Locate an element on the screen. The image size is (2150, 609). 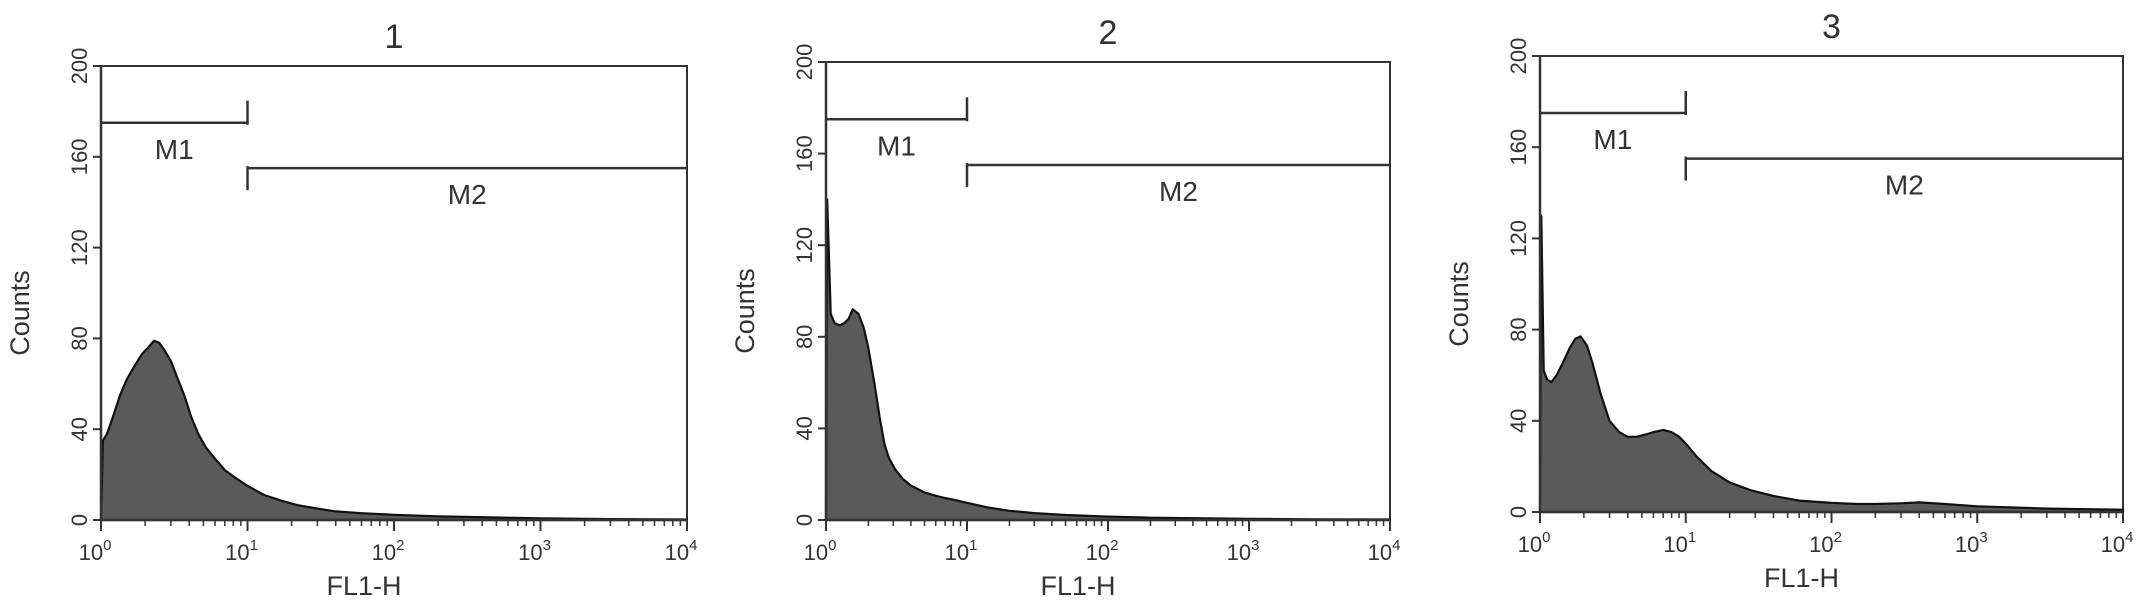
panel-title: 1 is located at coordinates (394, 37).